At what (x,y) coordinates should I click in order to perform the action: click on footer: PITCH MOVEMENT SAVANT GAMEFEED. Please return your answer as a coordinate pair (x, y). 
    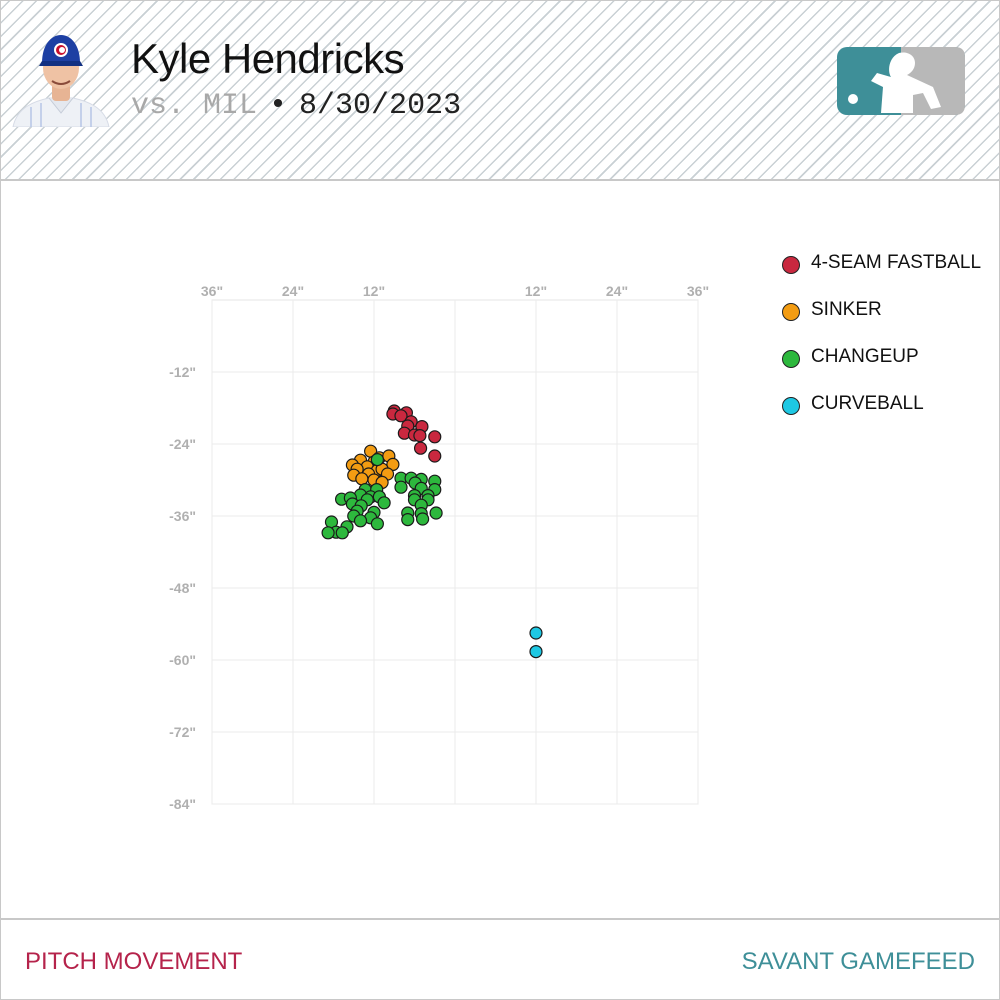
    Looking at the image, I should click on (500, 959).